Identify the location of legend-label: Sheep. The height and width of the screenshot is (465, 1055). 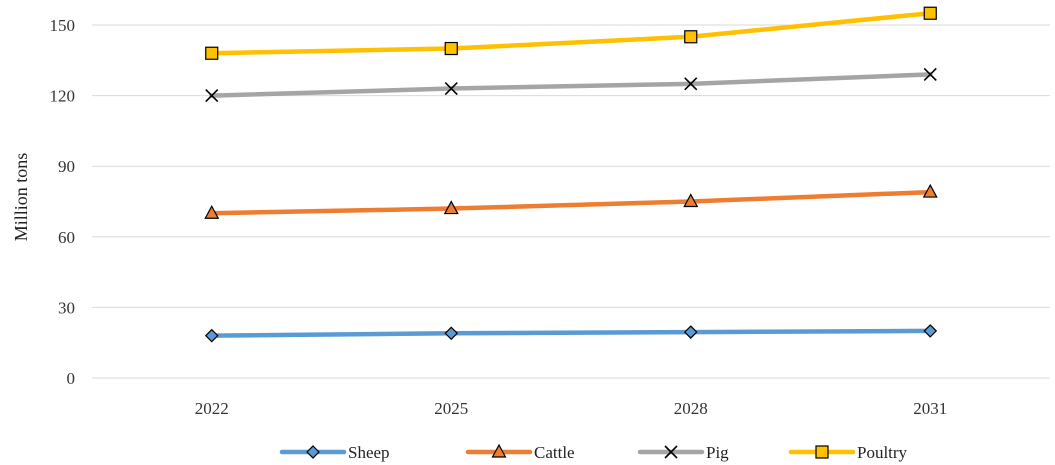
(369, 452).